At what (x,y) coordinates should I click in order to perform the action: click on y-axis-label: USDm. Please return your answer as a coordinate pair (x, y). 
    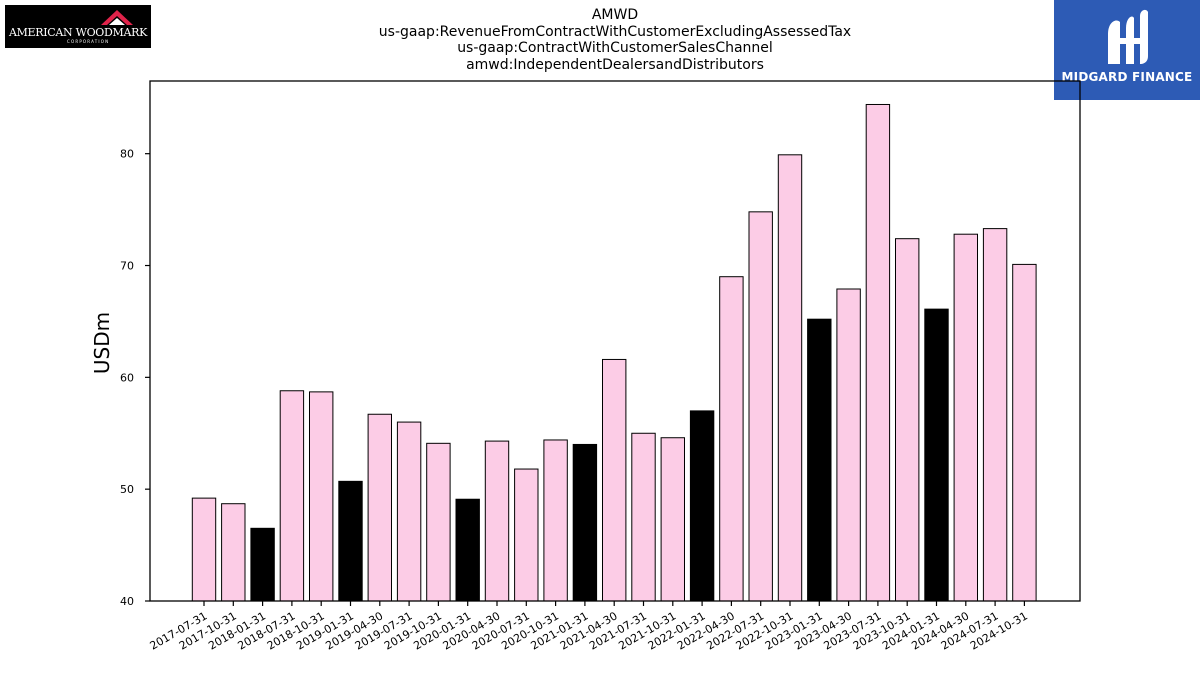
    Looking at the image, I should click on (102, 343).